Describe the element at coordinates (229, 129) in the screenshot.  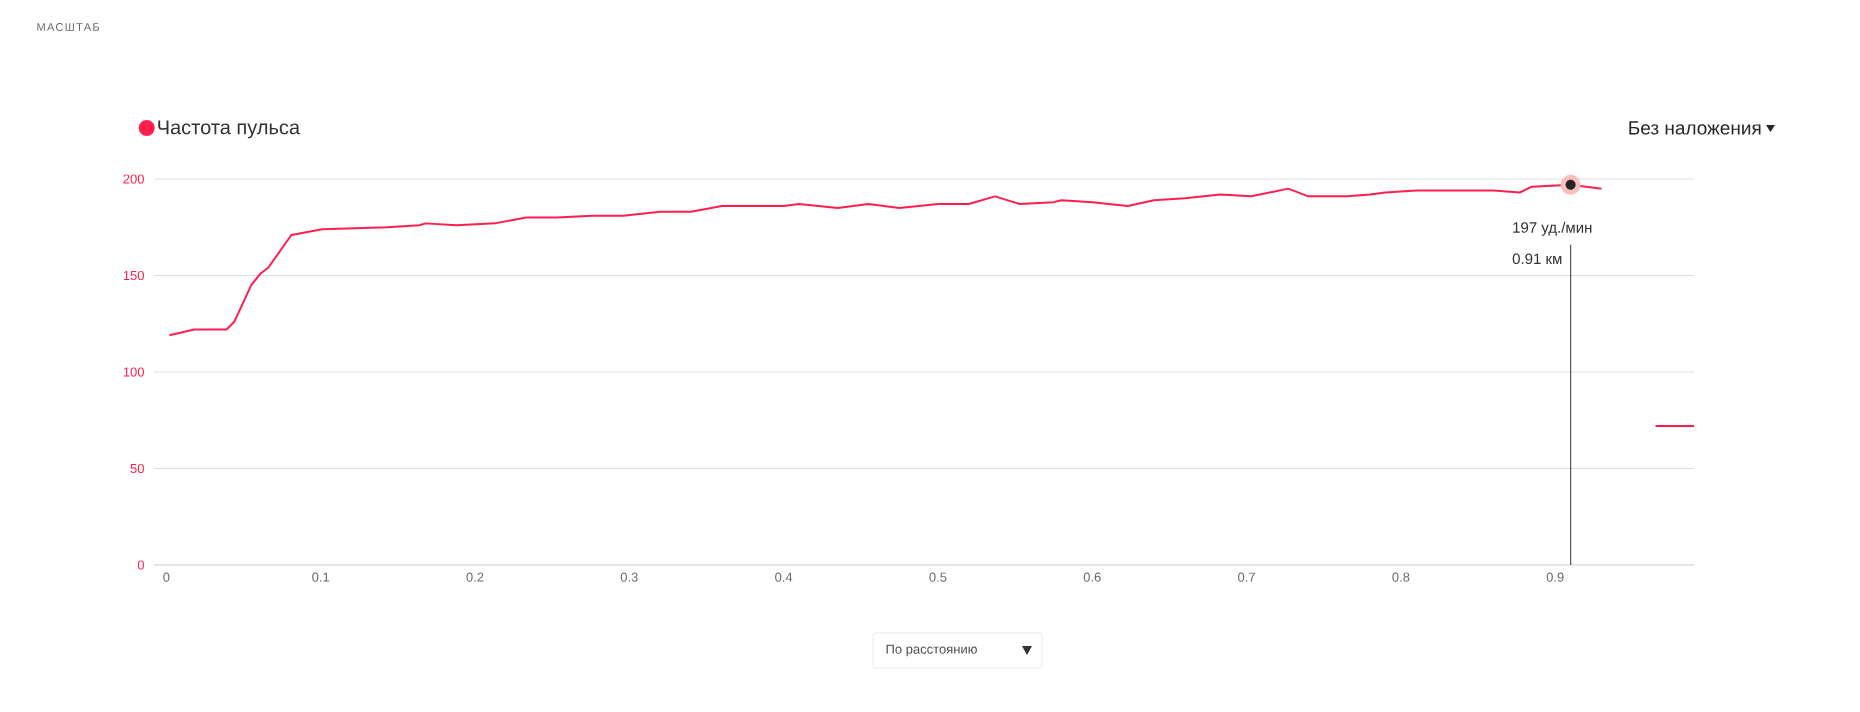
I see `legend-label: Частота пульса` at that location.